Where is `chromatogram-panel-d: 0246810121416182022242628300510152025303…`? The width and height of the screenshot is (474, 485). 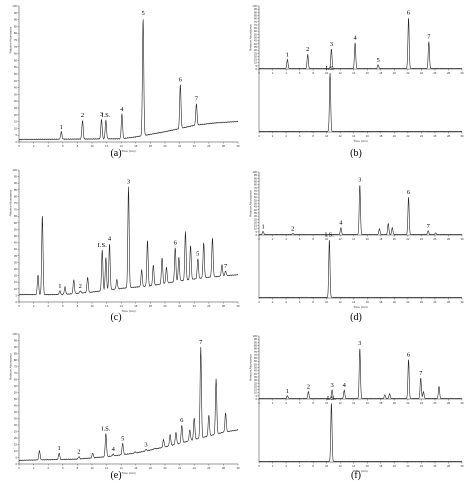
chromatogram-panel-d: 0246810121416182022242628300510152025303… is located at coordinates (356, 239).